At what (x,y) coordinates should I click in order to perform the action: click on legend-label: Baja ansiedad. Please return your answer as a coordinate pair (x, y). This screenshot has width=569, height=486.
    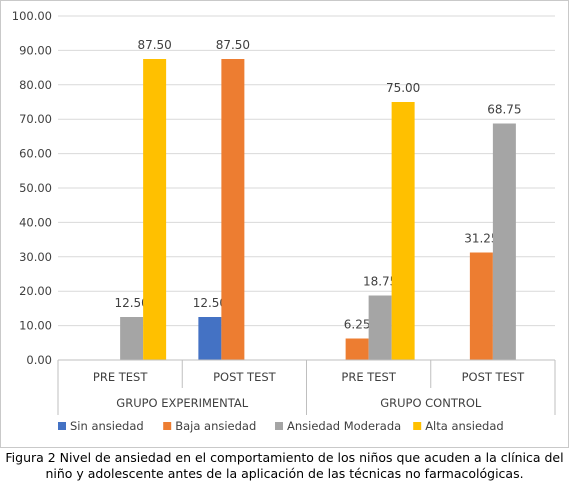
    Looking at the image, I should click on (215, 426).